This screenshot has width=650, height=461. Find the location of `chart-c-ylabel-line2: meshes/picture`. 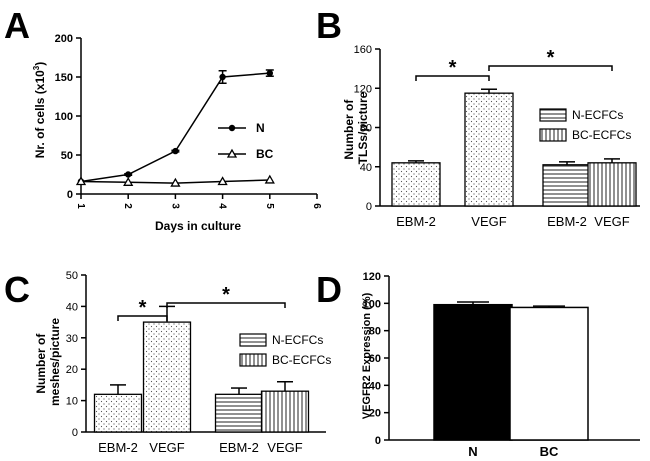

chart-c-ylabel-line2: meshes/picture is located at coordinates (55, 362).